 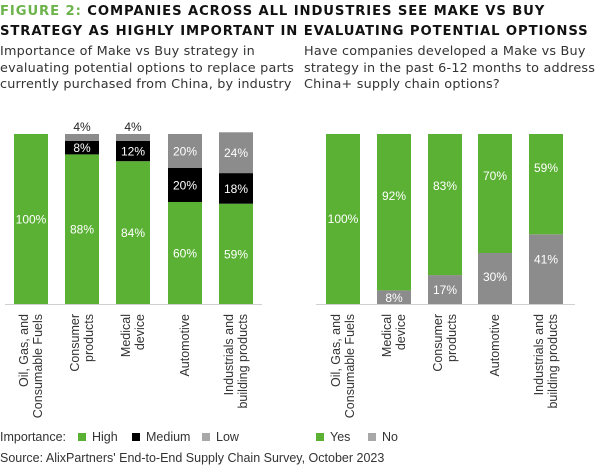 What do you see at coordinates (336, 350) in the screenshot?
I see `right-category-label-line: Oil, Gas, and` at bounding box center [336, 350].